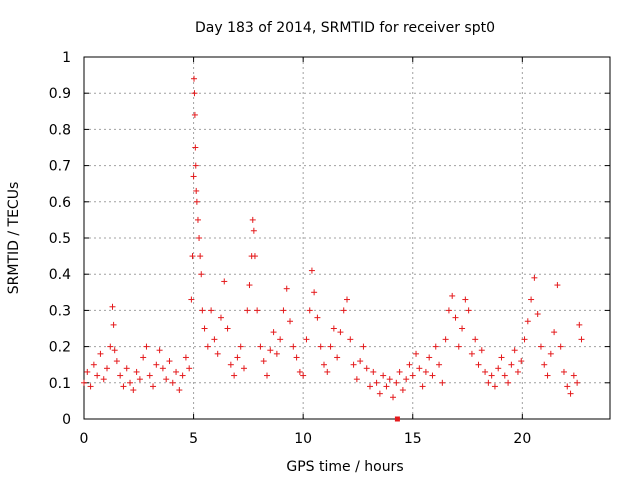 This screenshot has width=640, height=480. Describe the element at coordinates (193, 439) in the screenshot. I see `x-tick-label: 5` at that location.